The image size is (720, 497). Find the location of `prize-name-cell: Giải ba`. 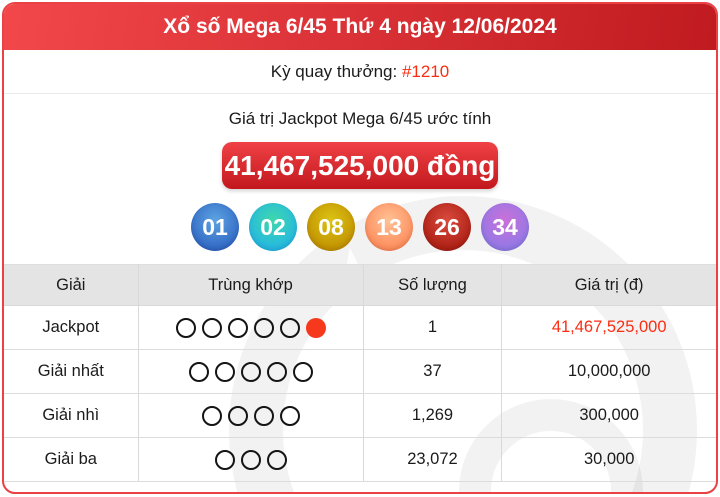

prize-name-cell: Giải ba is located at coordinates (71, 459).